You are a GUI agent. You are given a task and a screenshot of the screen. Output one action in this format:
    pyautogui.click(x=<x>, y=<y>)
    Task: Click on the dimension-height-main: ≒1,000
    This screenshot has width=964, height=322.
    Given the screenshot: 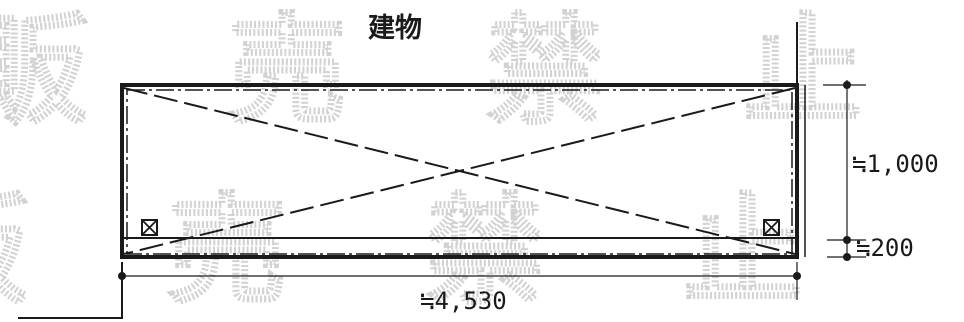 What is the action you would take?
    pyautogui.click(x=895, y=164)
    